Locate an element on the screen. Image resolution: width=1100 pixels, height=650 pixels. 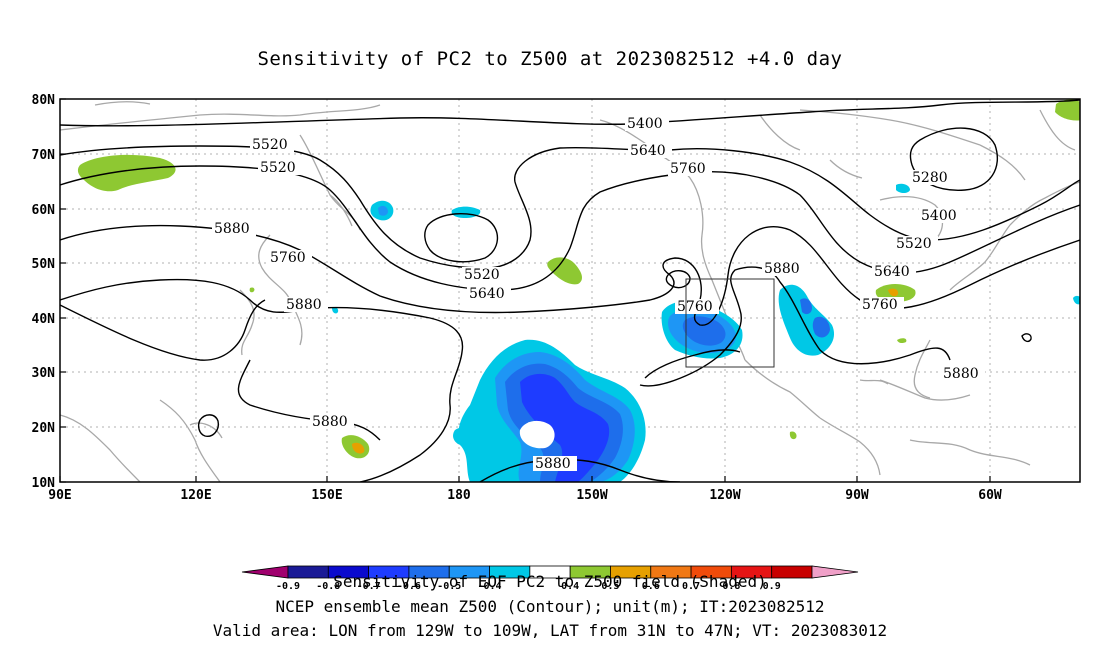
y-tick-label: 40N is located at coordinates (44, 319).